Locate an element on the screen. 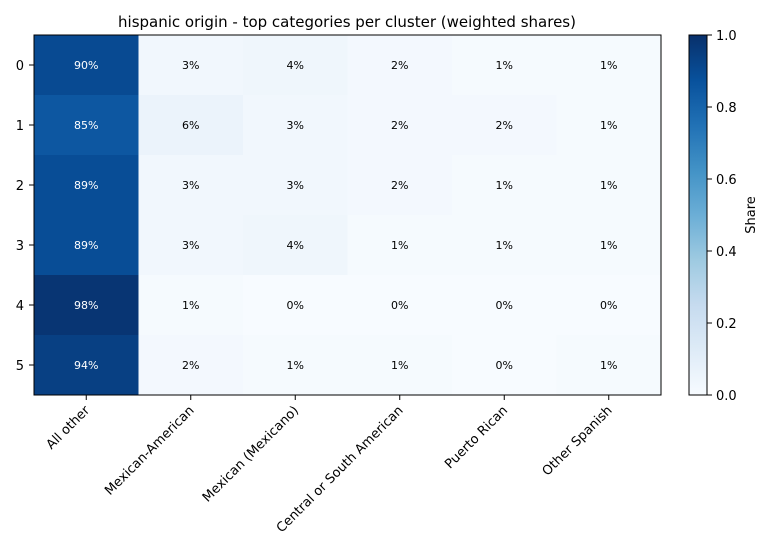 Image resolution: width=780 pixels, height=560 pixels. x-tick-label: Mexican (Mexicano) is located at coordinates (251, 454).